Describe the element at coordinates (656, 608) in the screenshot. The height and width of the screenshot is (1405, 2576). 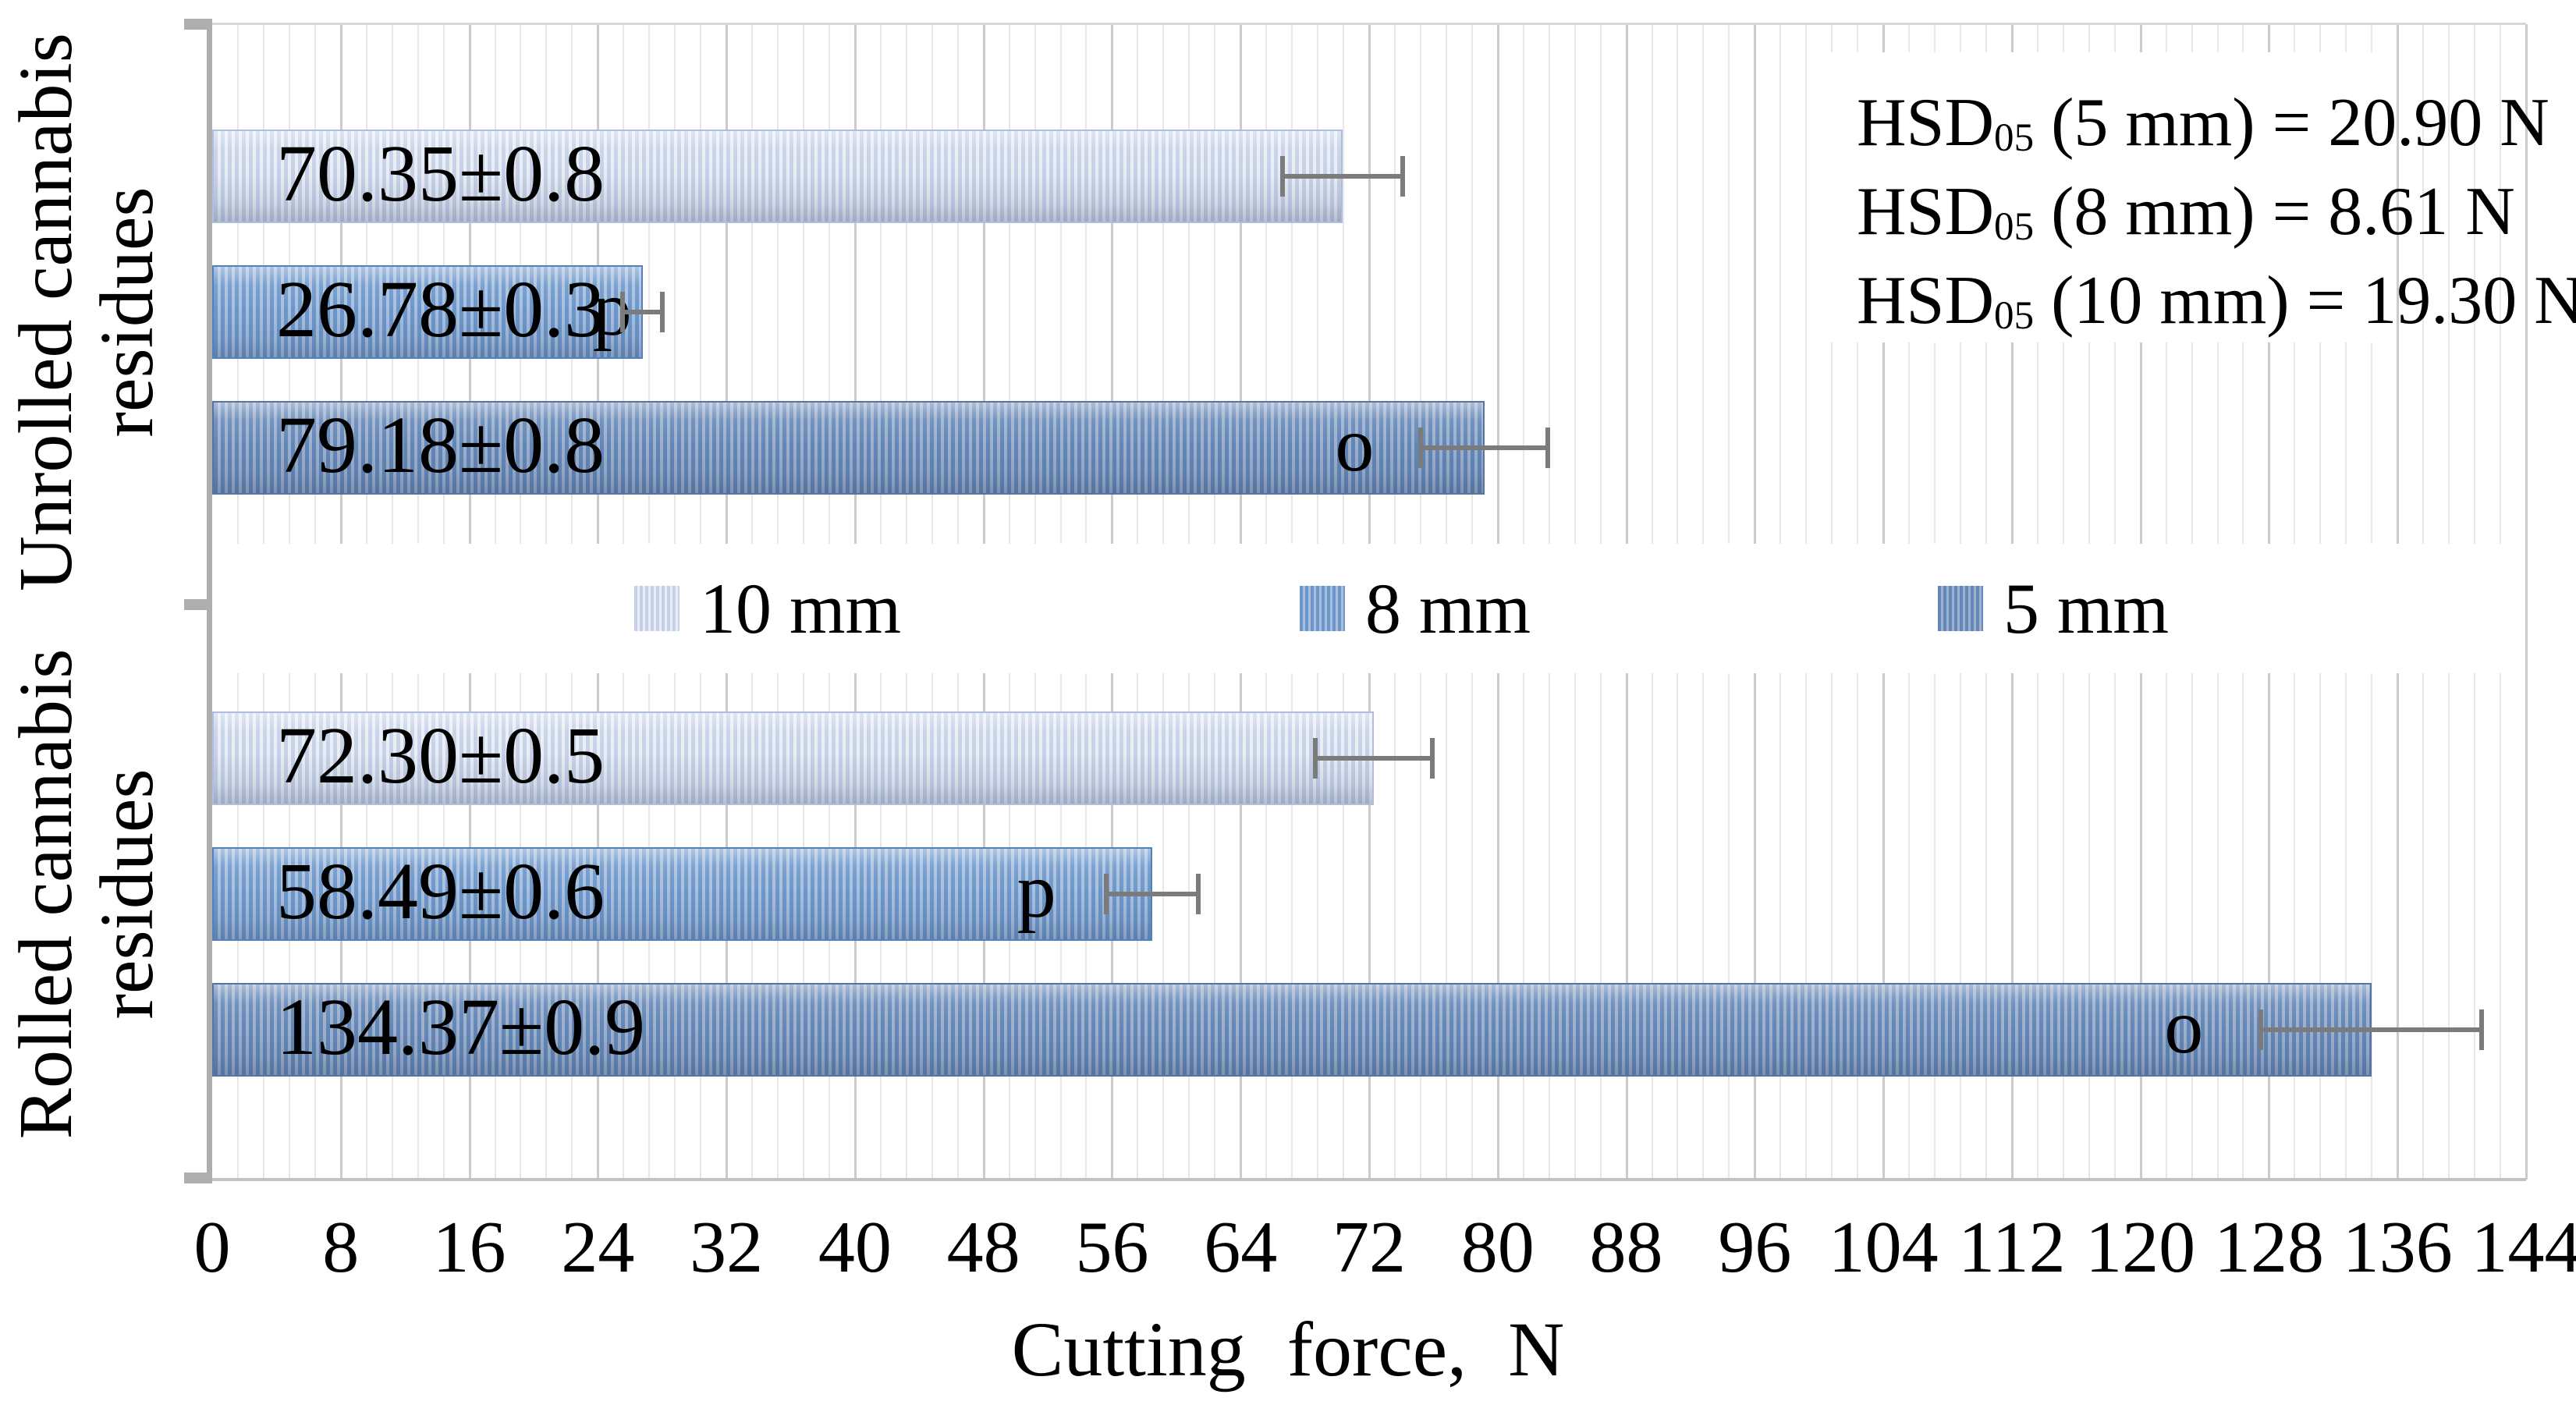
I see `legend-swatch-10mm` at that location.